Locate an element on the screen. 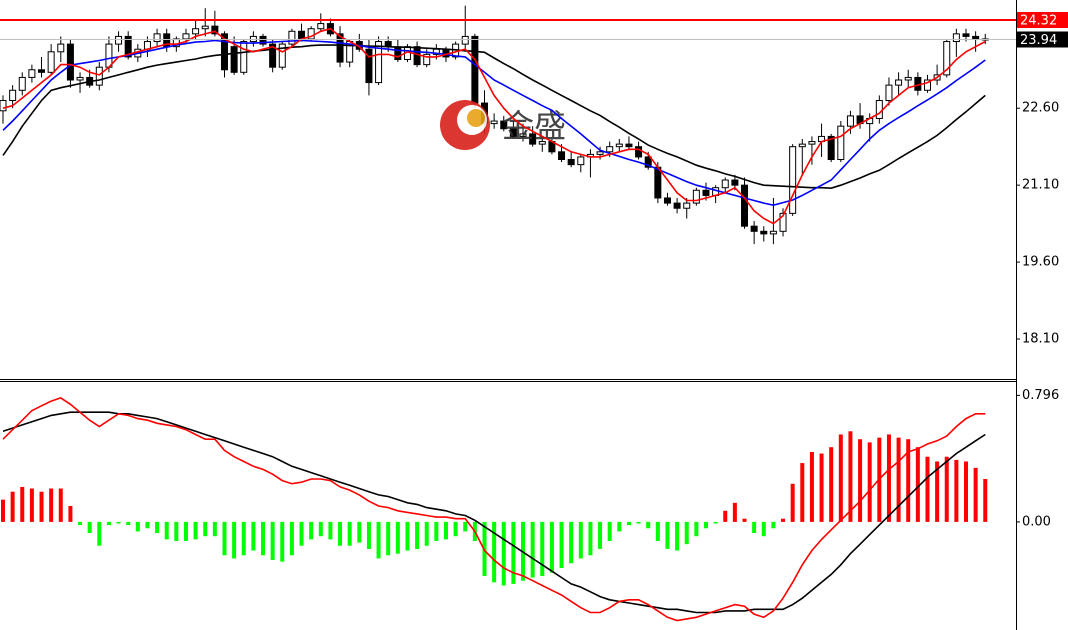  y-tick-label: 21.10 is located at coordinates (1040, 185).